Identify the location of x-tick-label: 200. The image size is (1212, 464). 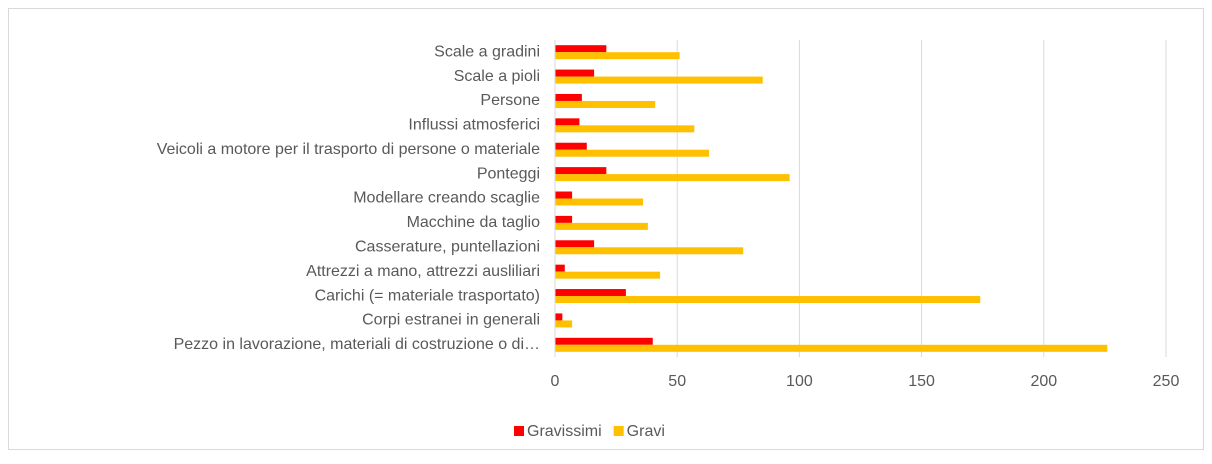
(1043, 381).